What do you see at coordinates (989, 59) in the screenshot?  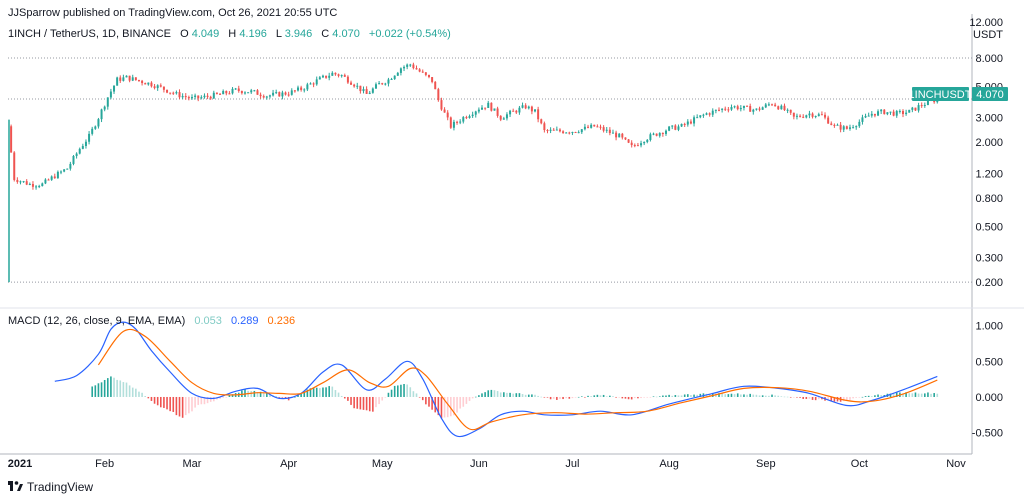 I see `price-tick-label: 8.000` at bounding box center [989, 59].